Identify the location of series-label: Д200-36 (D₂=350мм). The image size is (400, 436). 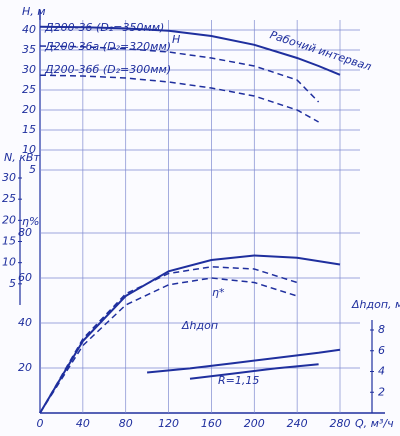
(104, 27).